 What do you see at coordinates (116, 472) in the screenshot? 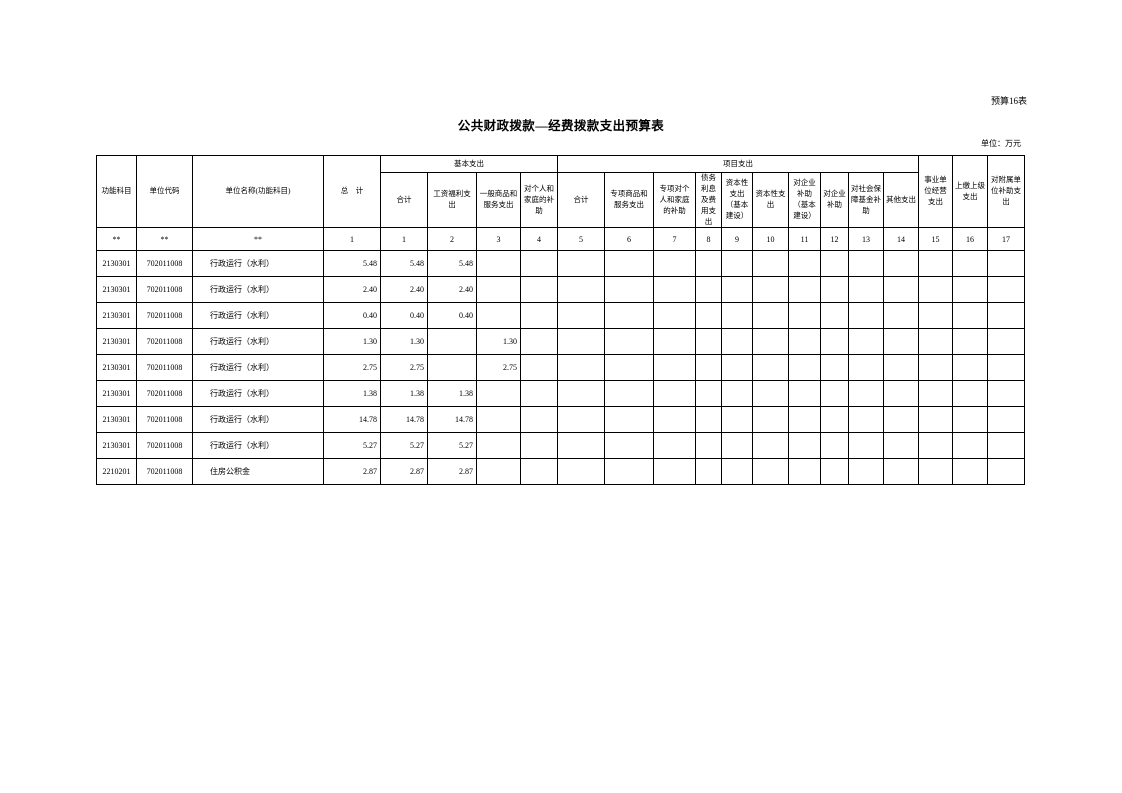
I see `function-code-cell: 2210201` at bounding box center [116, 472].